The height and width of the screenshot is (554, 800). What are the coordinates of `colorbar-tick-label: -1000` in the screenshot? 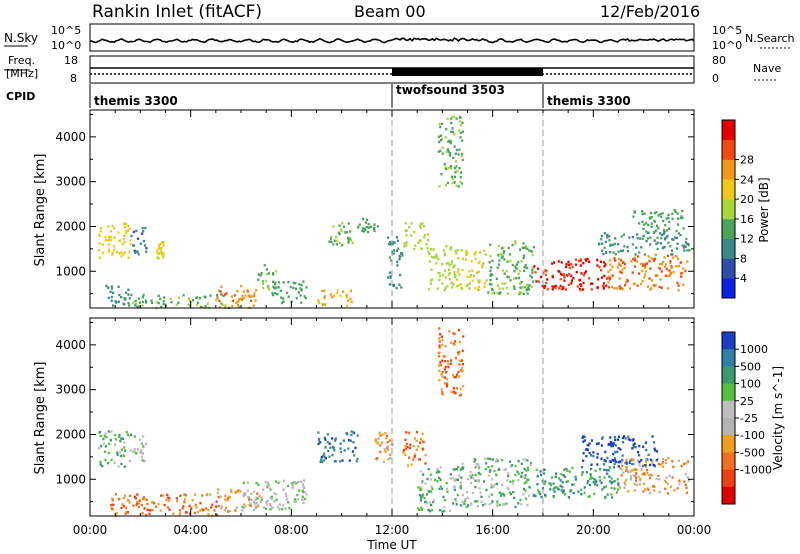 It's located at (756, 470).